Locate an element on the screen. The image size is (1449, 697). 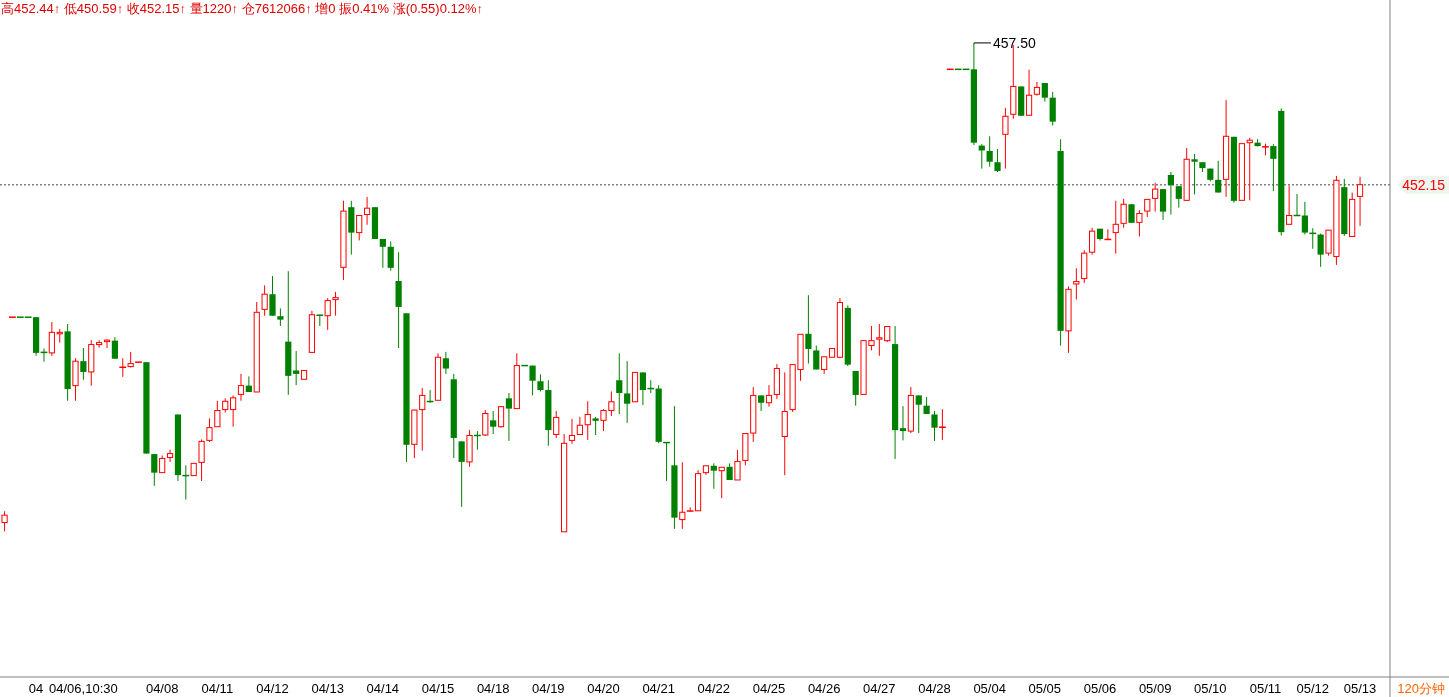
x-tick-label: 04/19 is located at coordinates (548, 688).